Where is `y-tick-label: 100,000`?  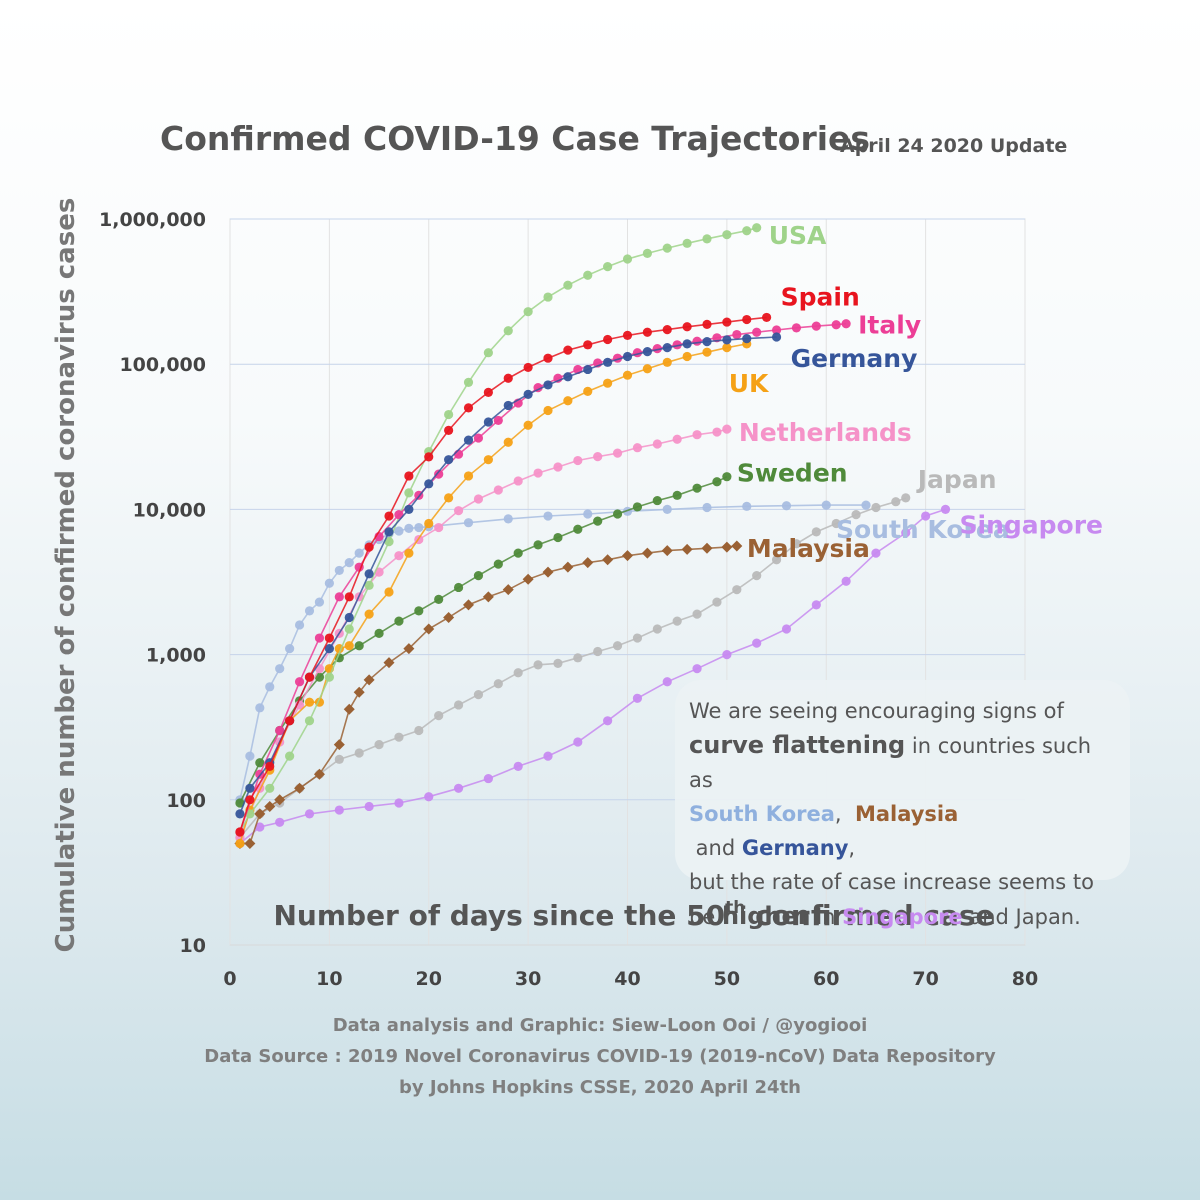 y-tick-label: 100,000 is located at coordinates (162, 365).